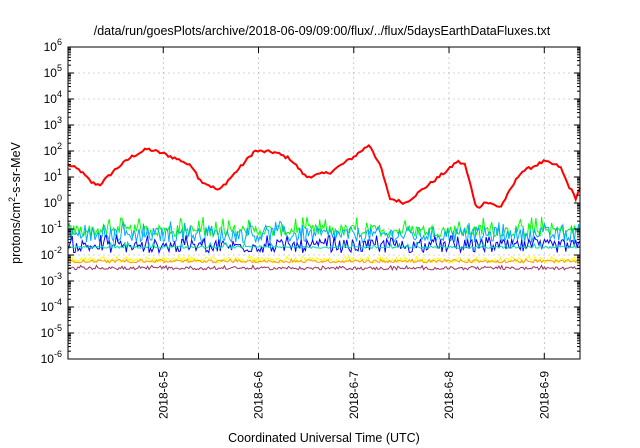  What do you see at coordinates (53, 123) in the screenshot?
I see `y-tick-label: 10³` at bounding box center [53, 123].